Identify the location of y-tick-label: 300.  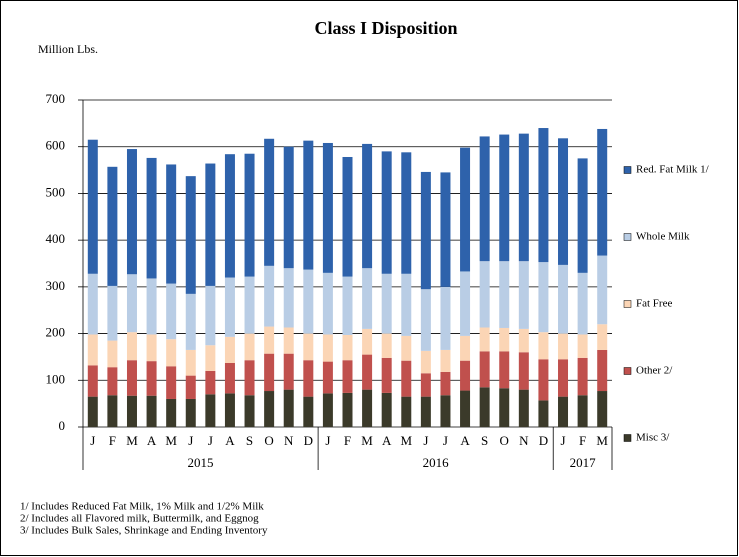
(56, 285).